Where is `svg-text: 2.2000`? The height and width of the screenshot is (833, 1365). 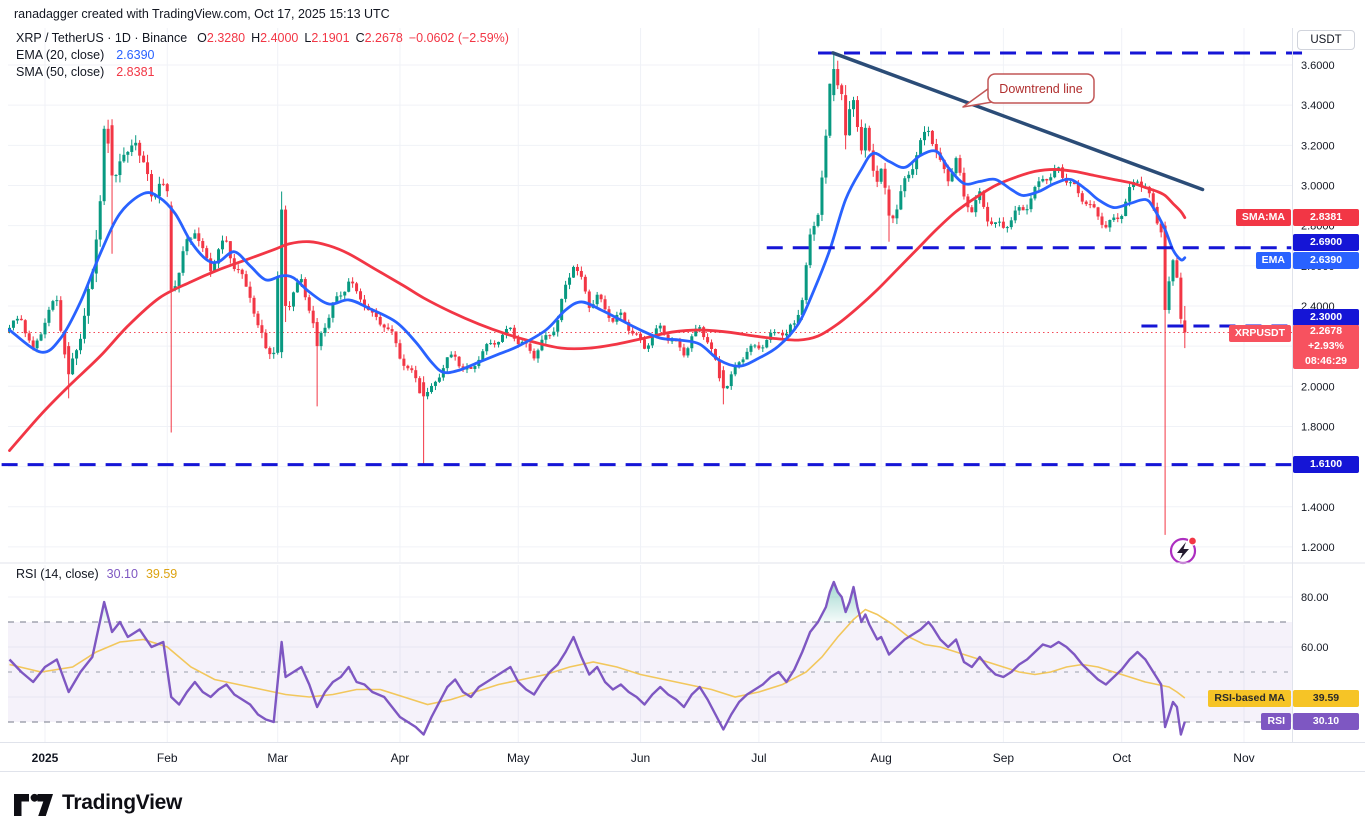 svg-text: 2.2000 is located at coordinates (1318, 347).